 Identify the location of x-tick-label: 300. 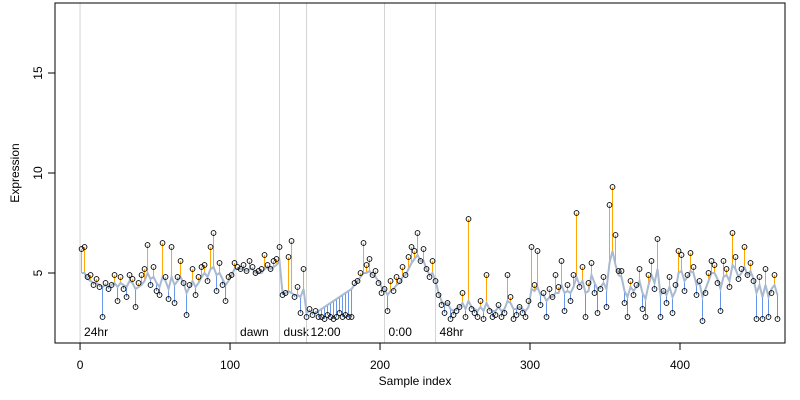
(530, 365).